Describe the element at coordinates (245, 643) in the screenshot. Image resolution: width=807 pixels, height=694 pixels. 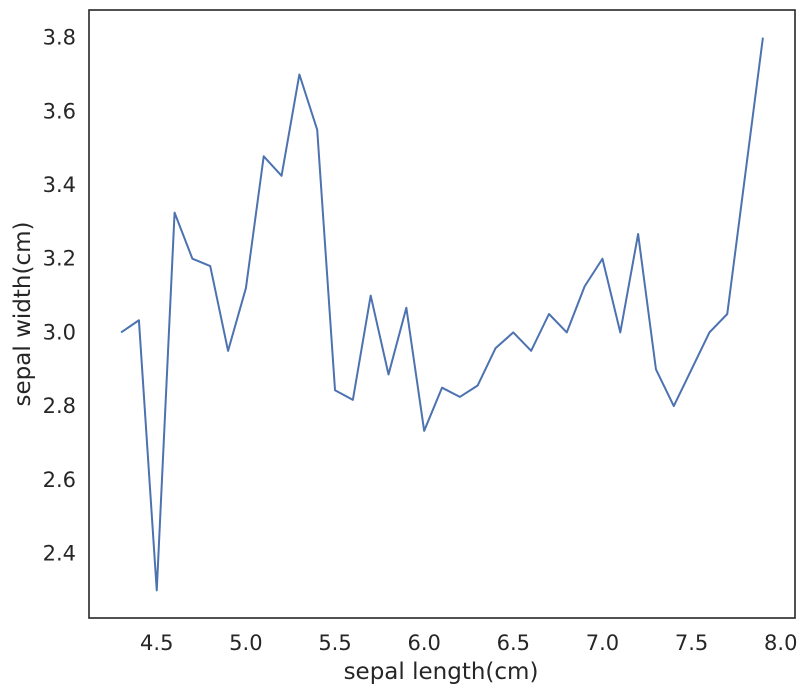
I see `x-tick-label: 5.0` at that location.